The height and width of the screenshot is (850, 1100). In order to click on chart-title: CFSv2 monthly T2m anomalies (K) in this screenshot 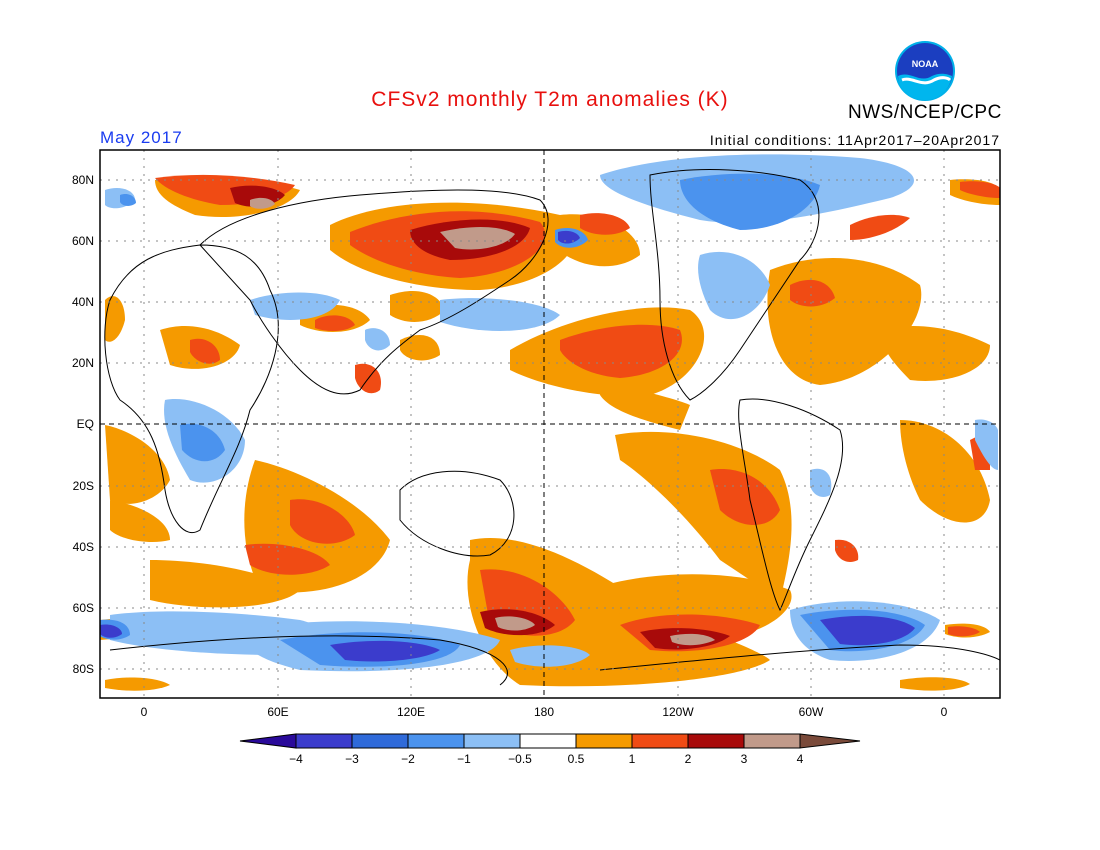, I will do `click(550, 99)`.